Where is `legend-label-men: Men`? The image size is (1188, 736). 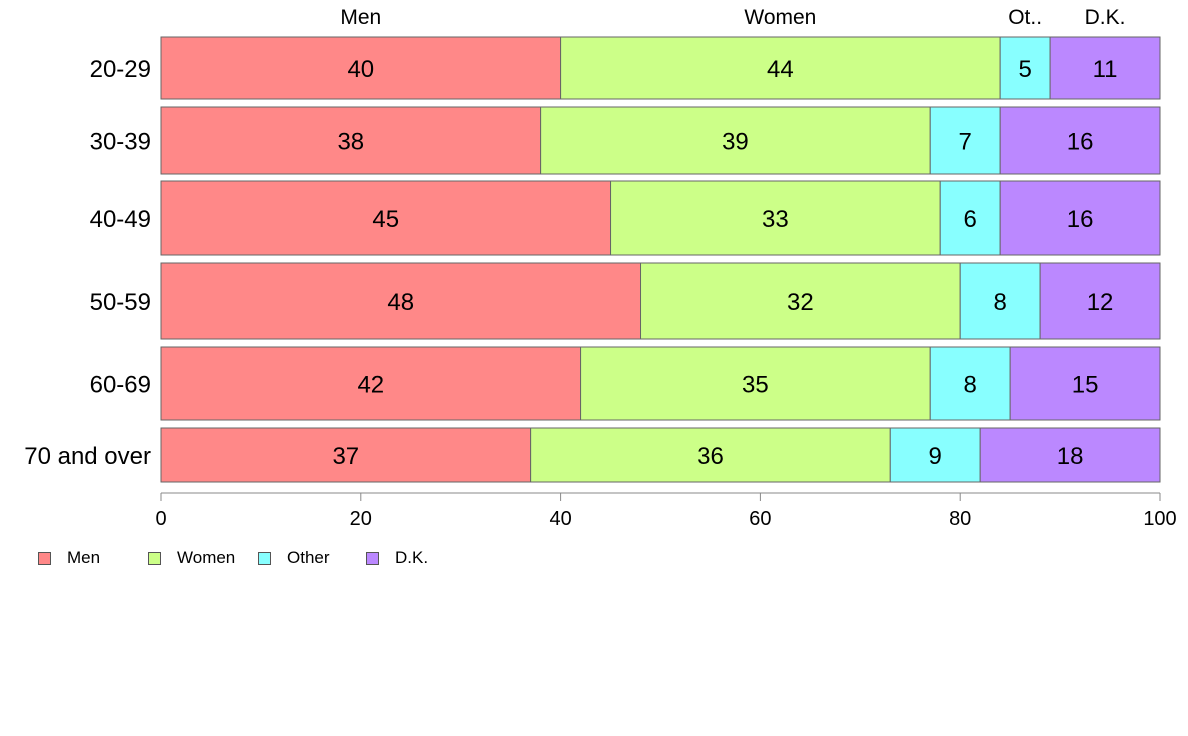 legend-label-men: Men is located at coordinates (84, 557).